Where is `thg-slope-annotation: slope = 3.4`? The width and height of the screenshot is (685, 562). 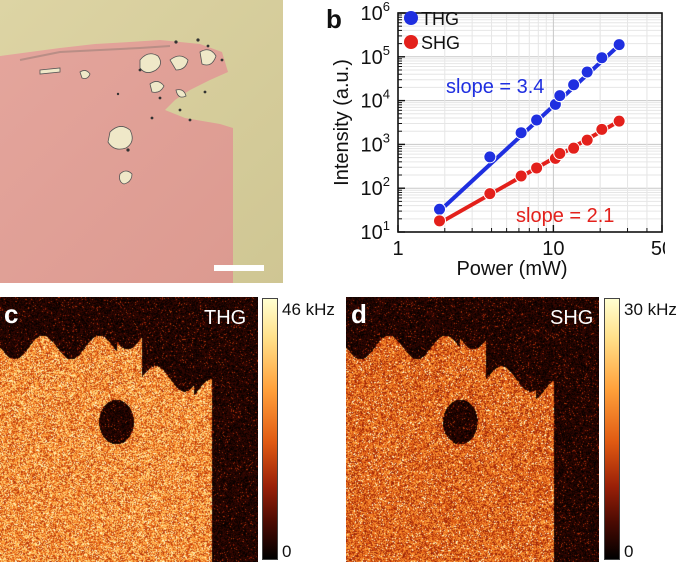 thg-slope-annotation: slope = 3.4 is located at coordinates (495, 87).